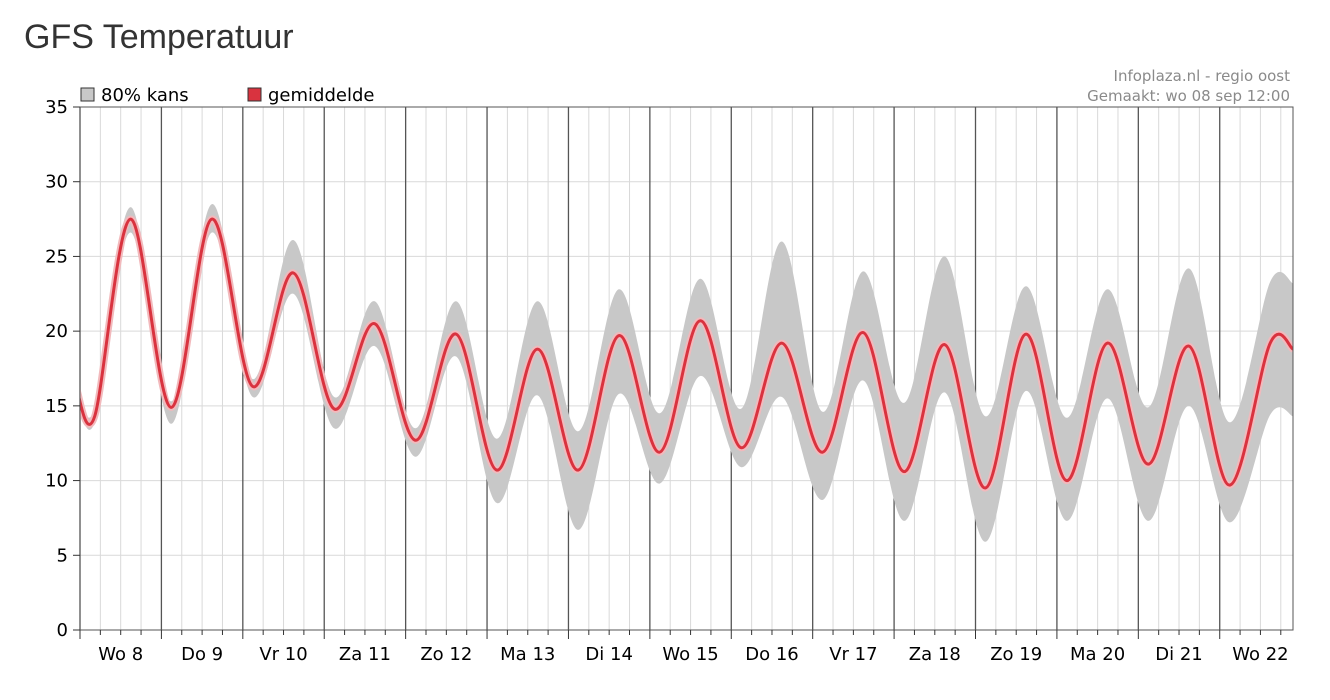 The height and width of the screenshot is (700, 1330). What do you see at coordinates (690, 654) in the screenshot?
I see `x-day-label: Wo 15` at bounding box center [690, 654].